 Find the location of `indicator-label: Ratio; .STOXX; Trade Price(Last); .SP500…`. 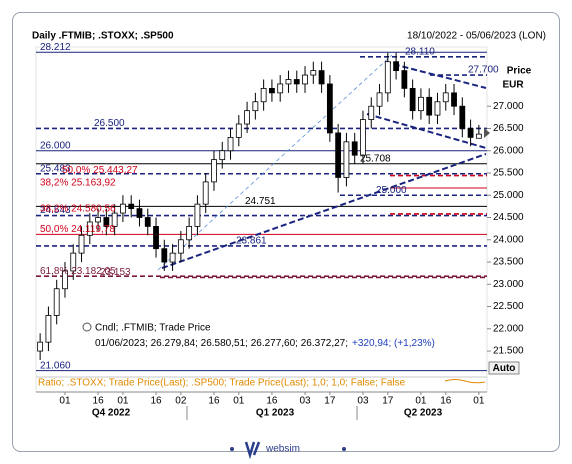

indicator-label: Ratio; .STOXX; Trade Price(Last); .SP500… is located at coordinates (222, 383).